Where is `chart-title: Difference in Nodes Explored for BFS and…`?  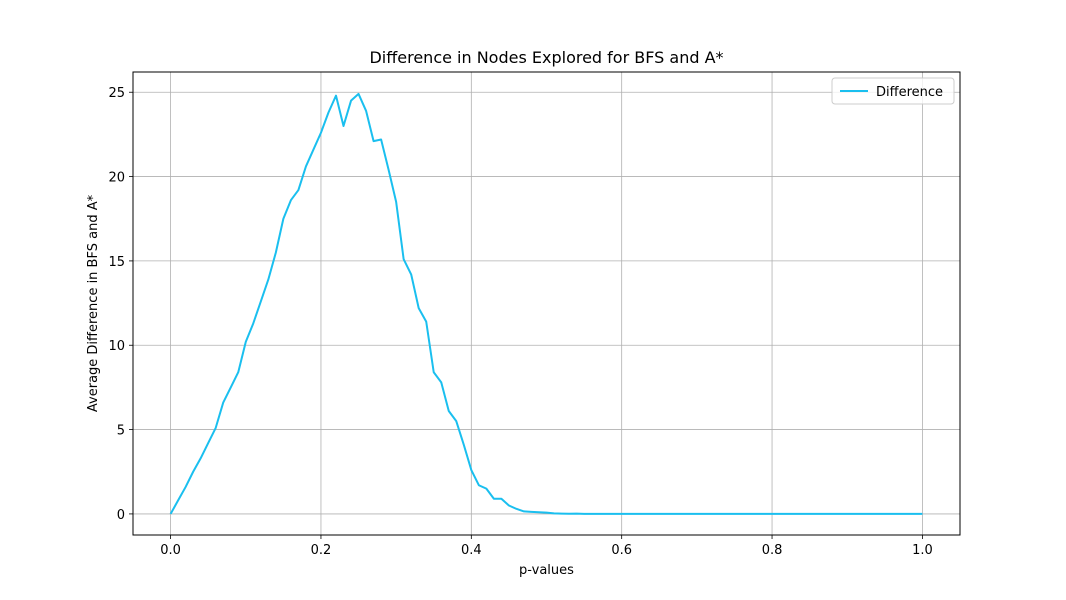
chart-title: Difference in Nodes Explored for BFS and… is located at coordinates (546, 57).